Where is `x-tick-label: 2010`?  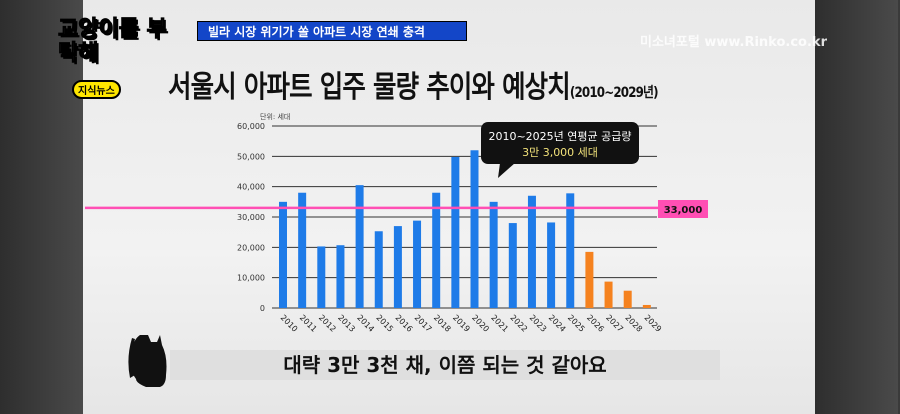
x-tick-label: 2010 is located at coordinates (289, 323).